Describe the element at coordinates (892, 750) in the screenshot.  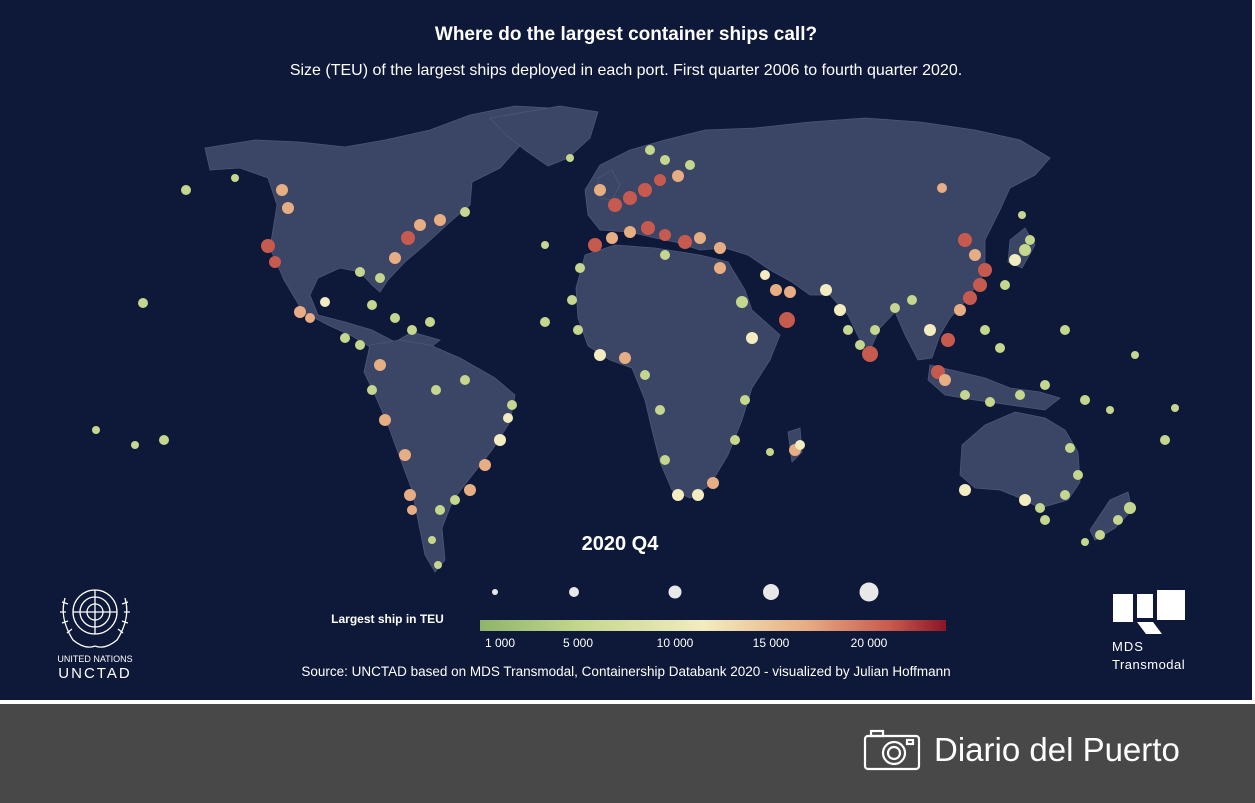
I see `camera-icon` at that location.